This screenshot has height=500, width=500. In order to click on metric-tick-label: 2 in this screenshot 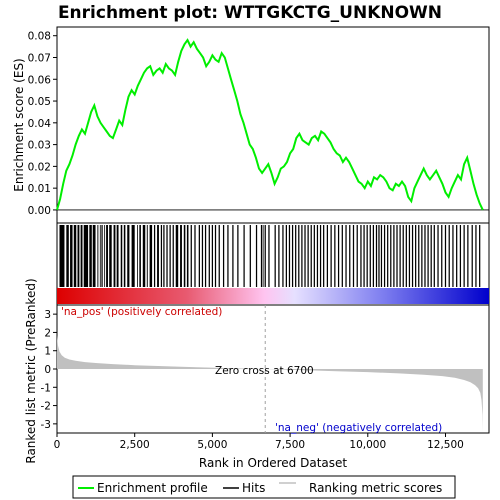, I will do `click(47, 333)`.